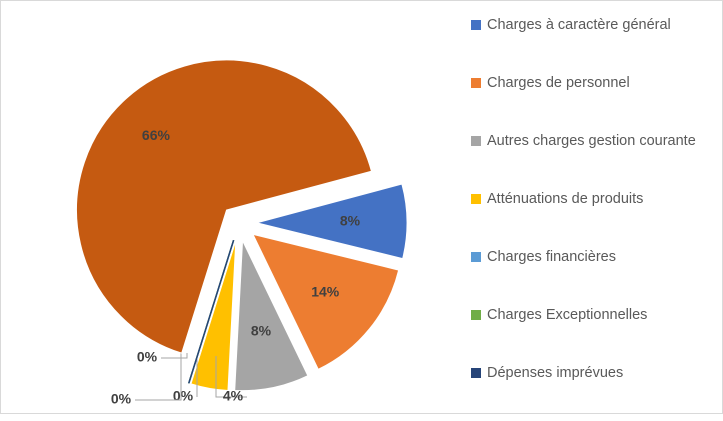 The height and width of the screenshot is (421, 723). What do you see at coordinates (567, 315) in the screenshot?
I see `legend-label: Charges Exceptionnelles` at bounding box center [567, 315].